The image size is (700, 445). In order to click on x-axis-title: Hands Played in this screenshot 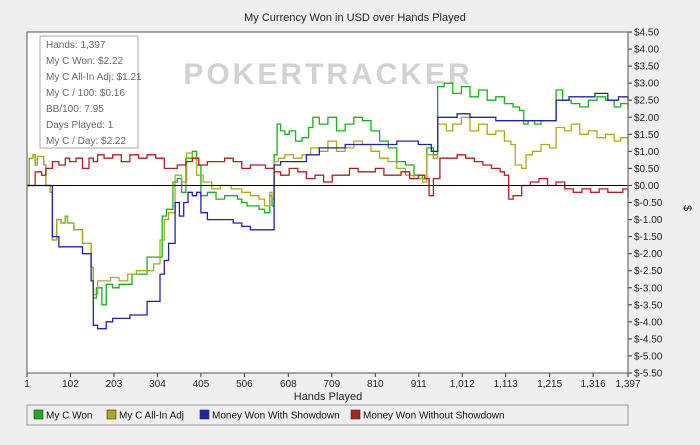, I will do `click(328, 397)`.